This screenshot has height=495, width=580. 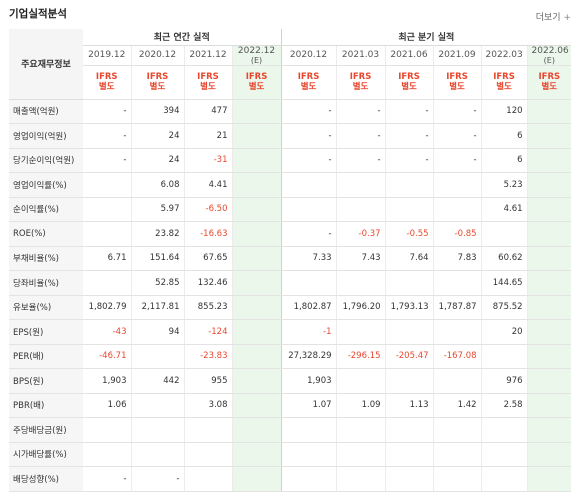 What do you see at coordinates (107, 307) in the screenshot?
I see `metric-value: 1,802.79` at bounding box center [107, 307].